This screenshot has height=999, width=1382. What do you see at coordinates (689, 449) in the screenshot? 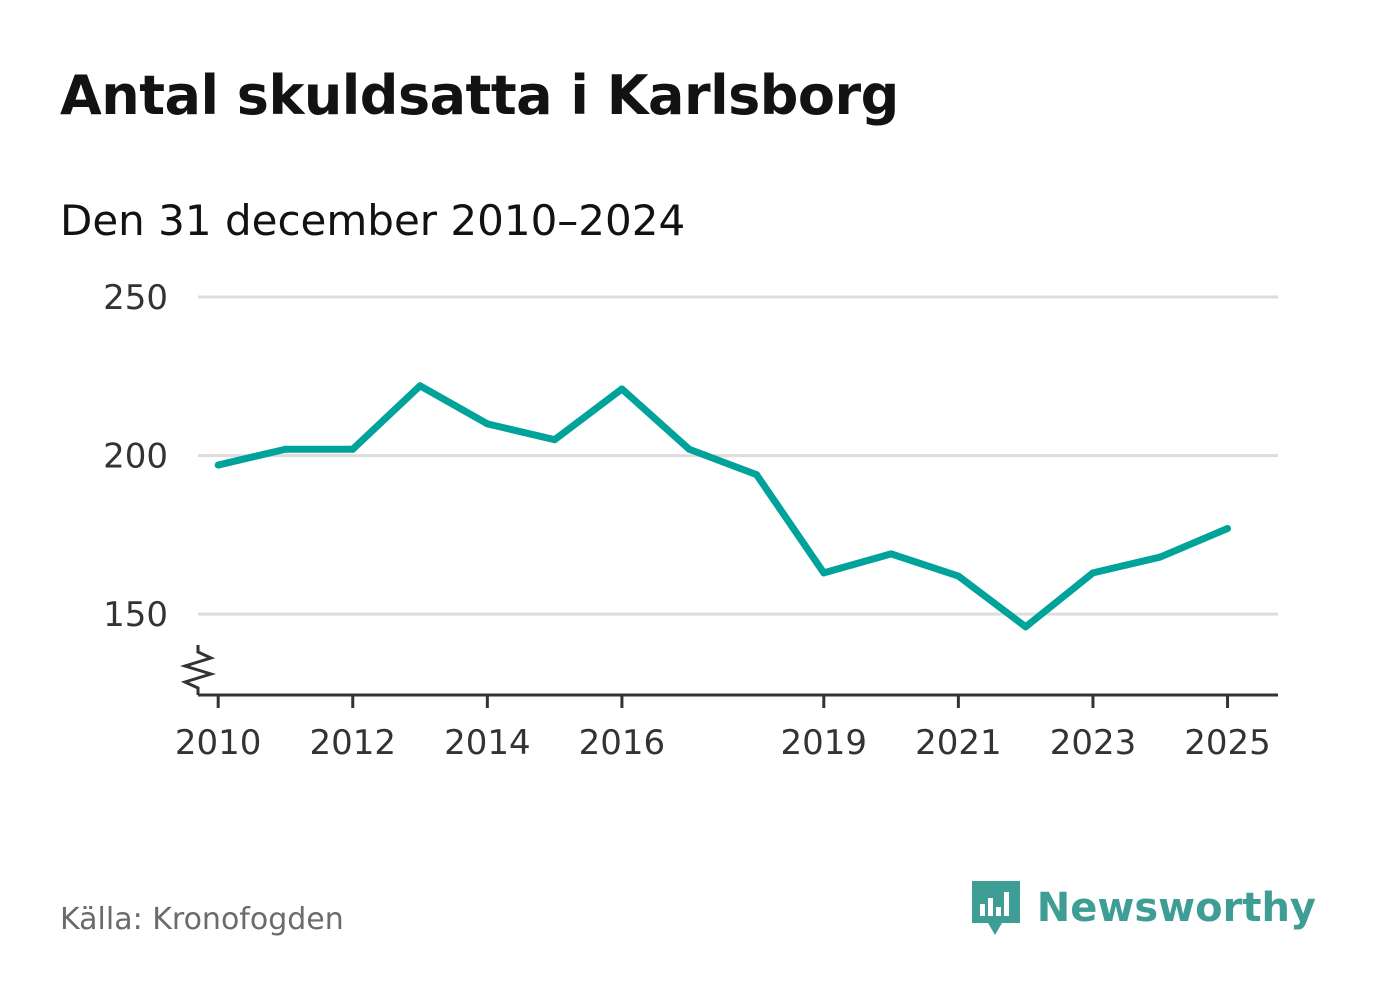
I see `data-point-2017` at bounding box center [689, 449].